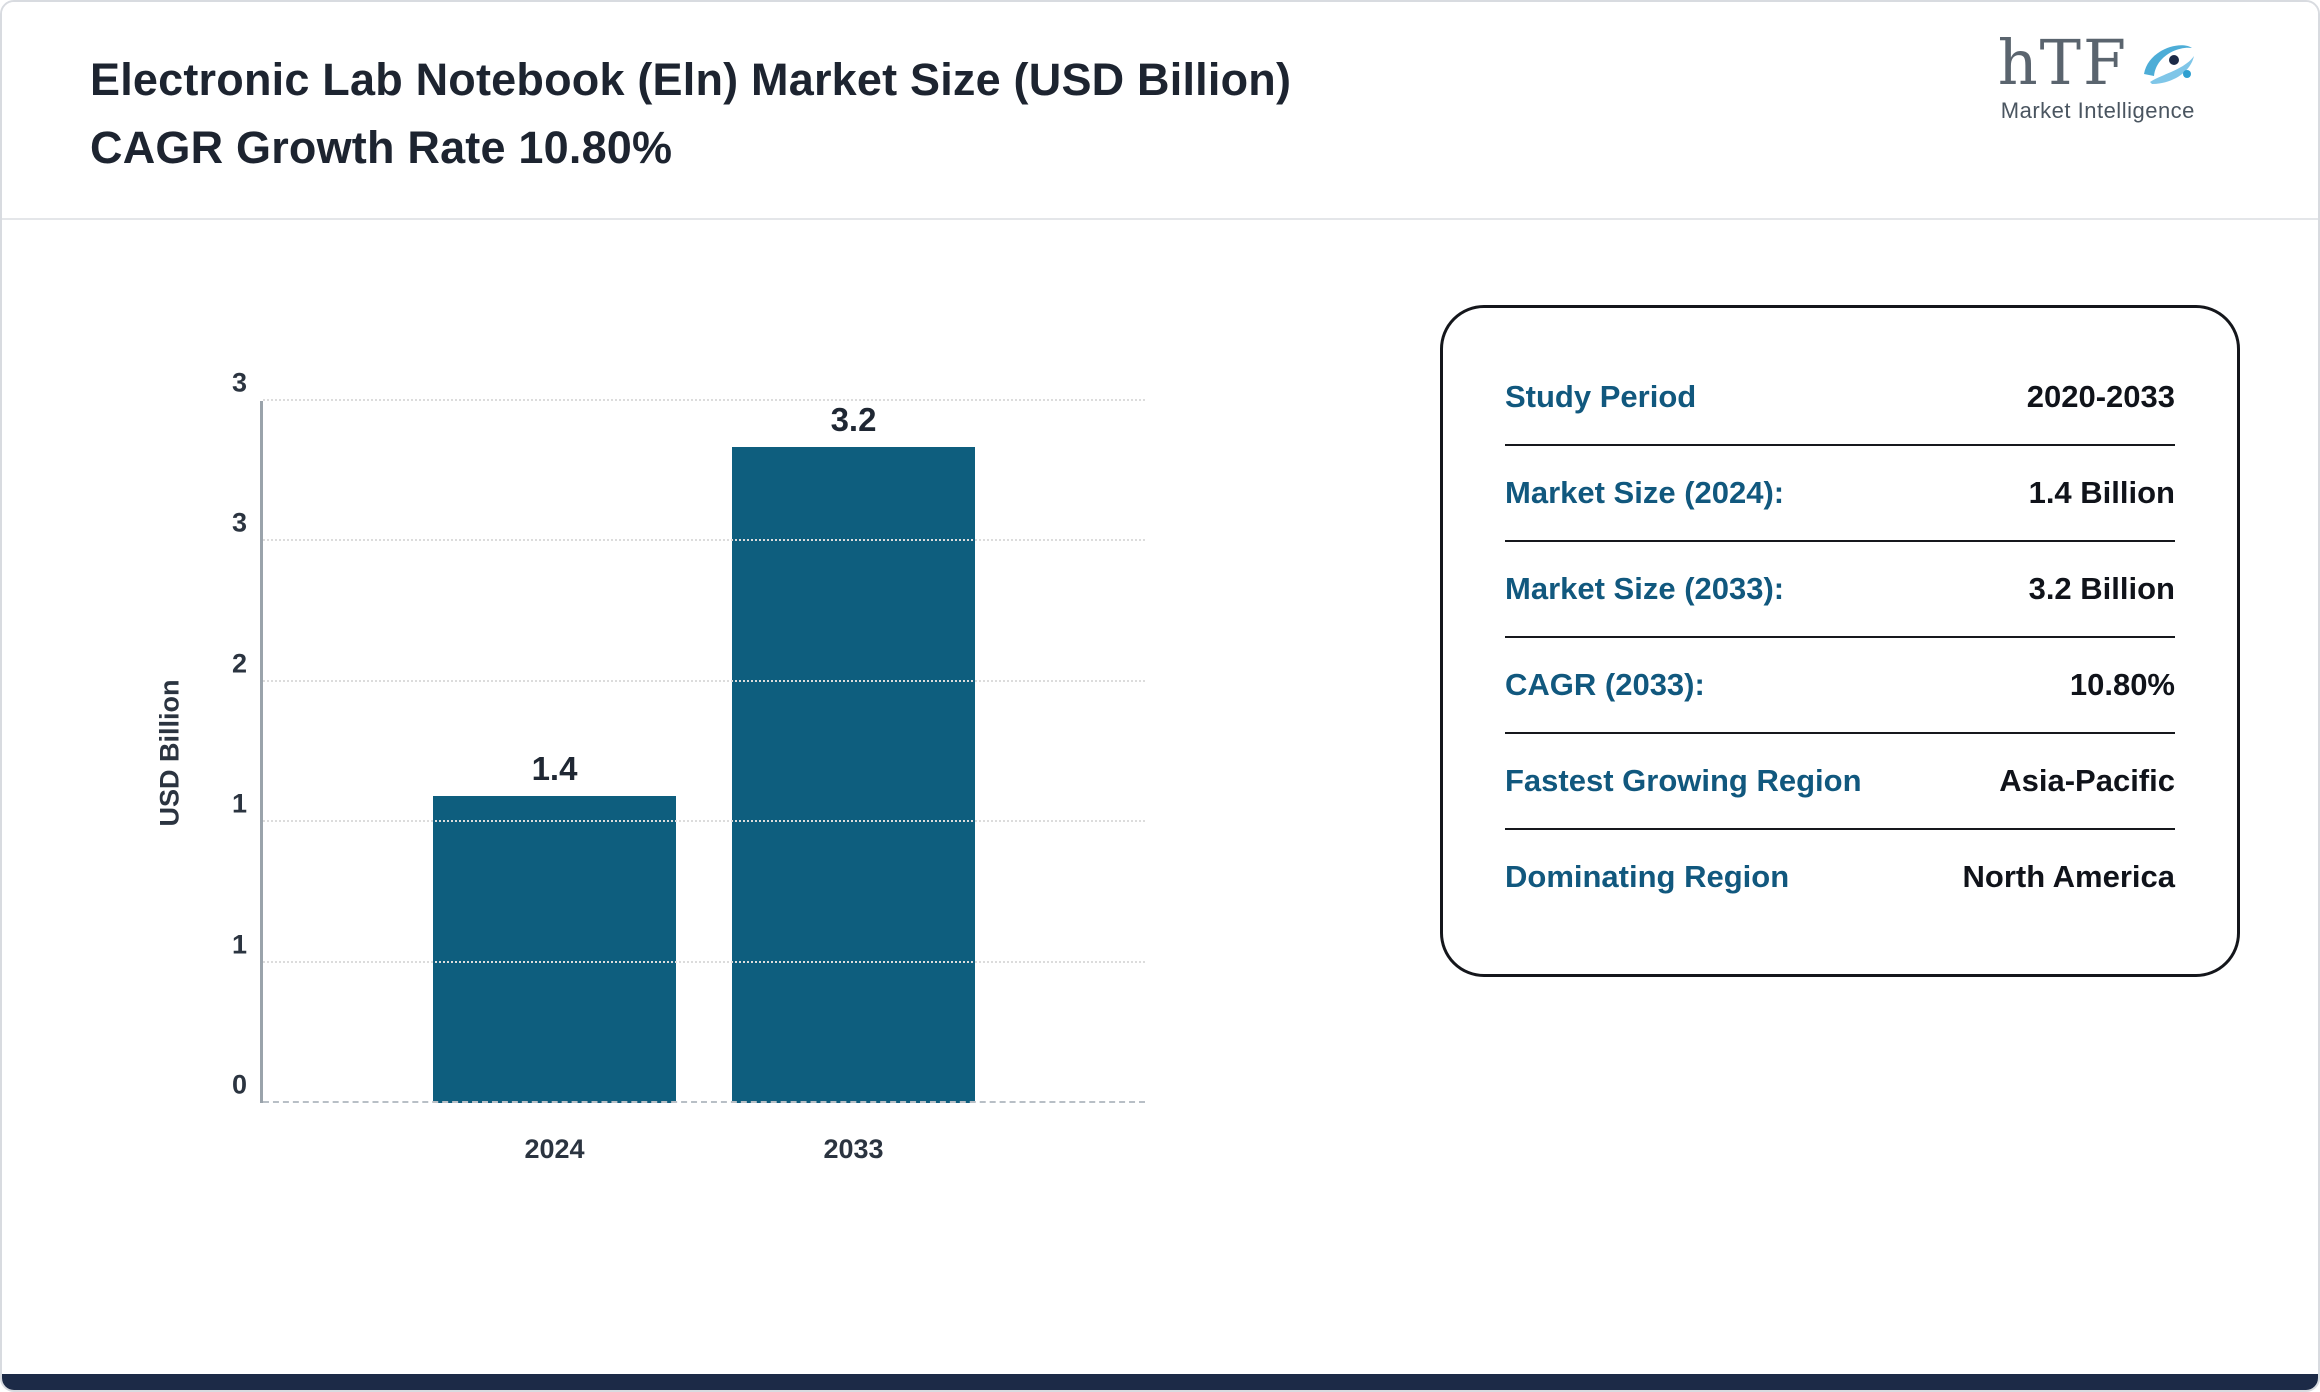  I want to click on logo-swoosh-icon, so click(2169, 64).